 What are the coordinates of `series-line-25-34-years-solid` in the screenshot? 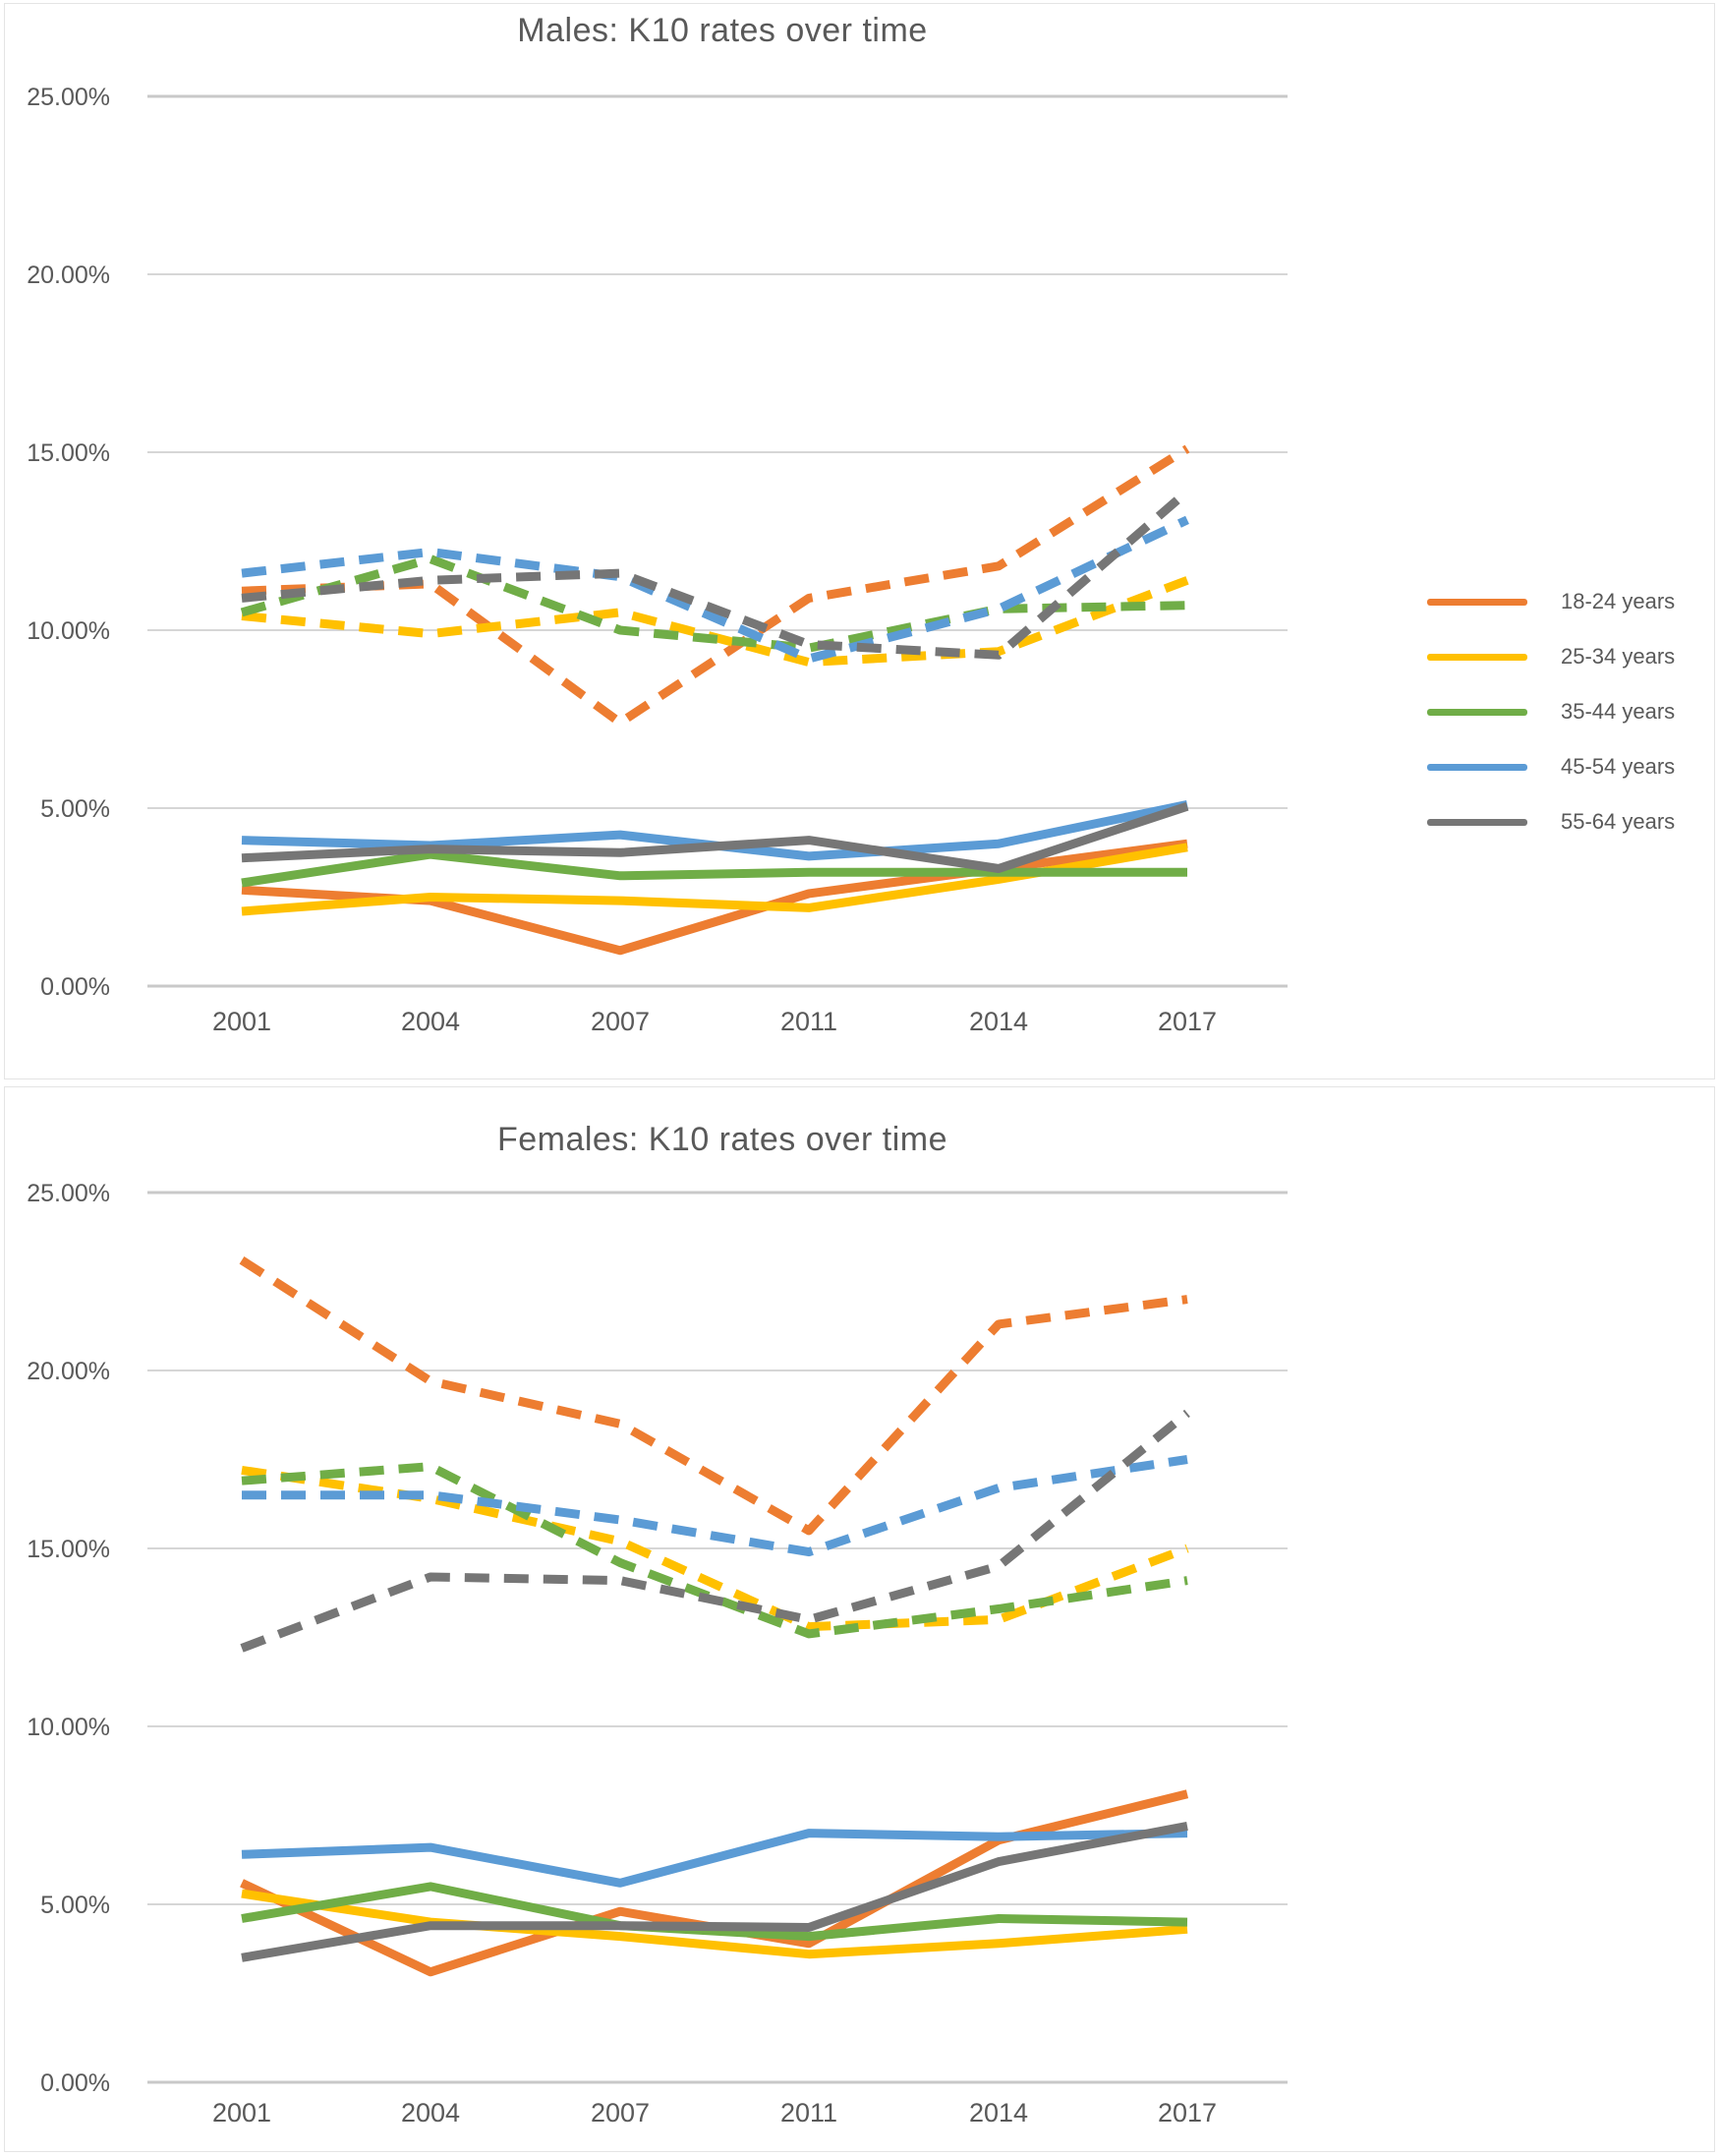 It's located at (714, 1924).